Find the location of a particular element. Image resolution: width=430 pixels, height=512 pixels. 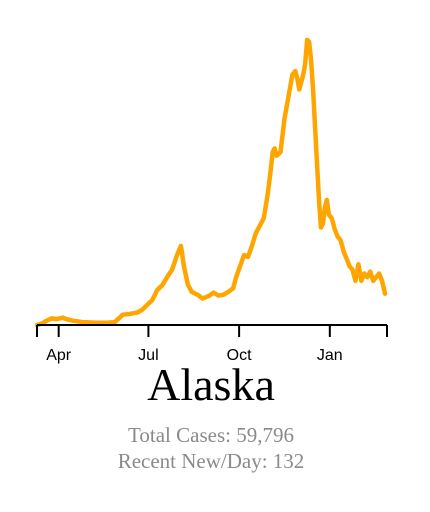

x-tick-label-jan: Jan is located at coordinates (330, 355).